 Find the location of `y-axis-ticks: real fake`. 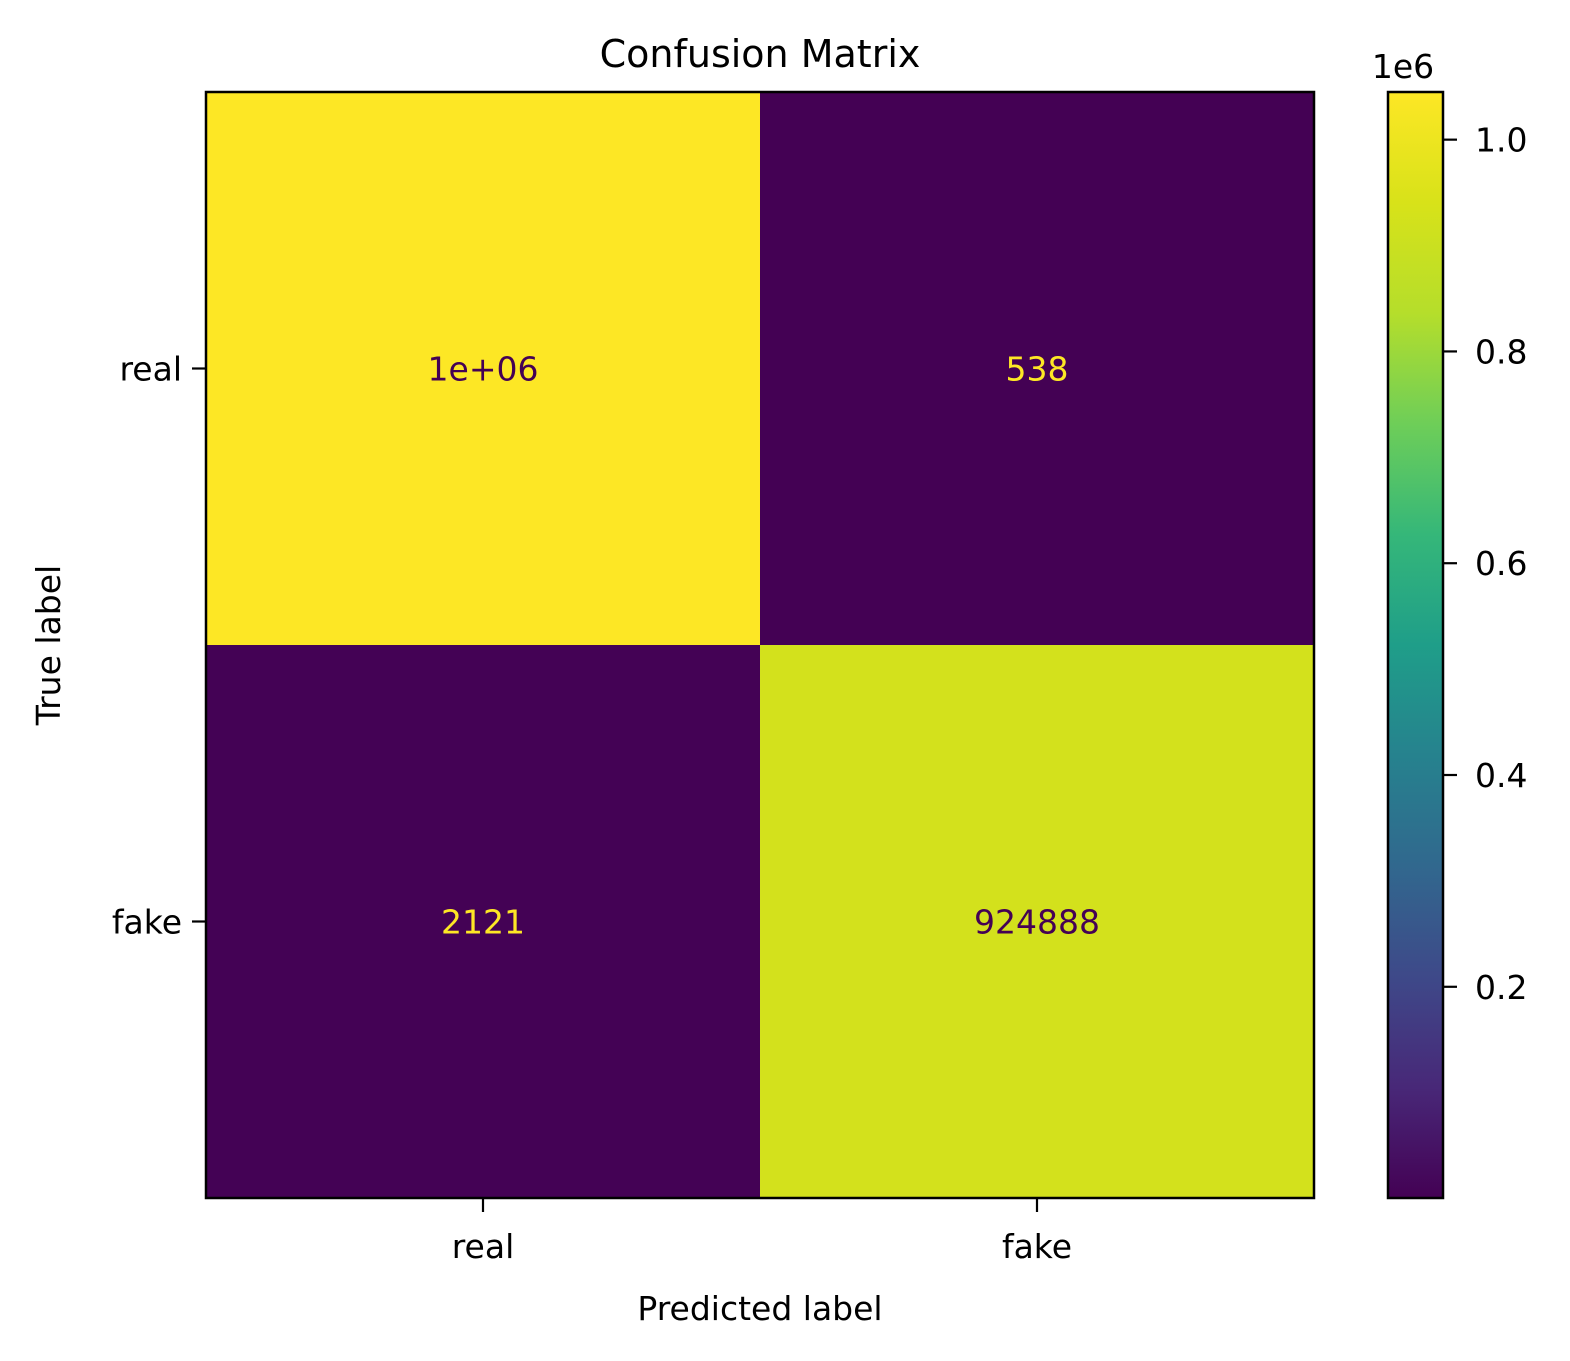

y-axis-ticks: real fake is located at coordinates (159, 646).